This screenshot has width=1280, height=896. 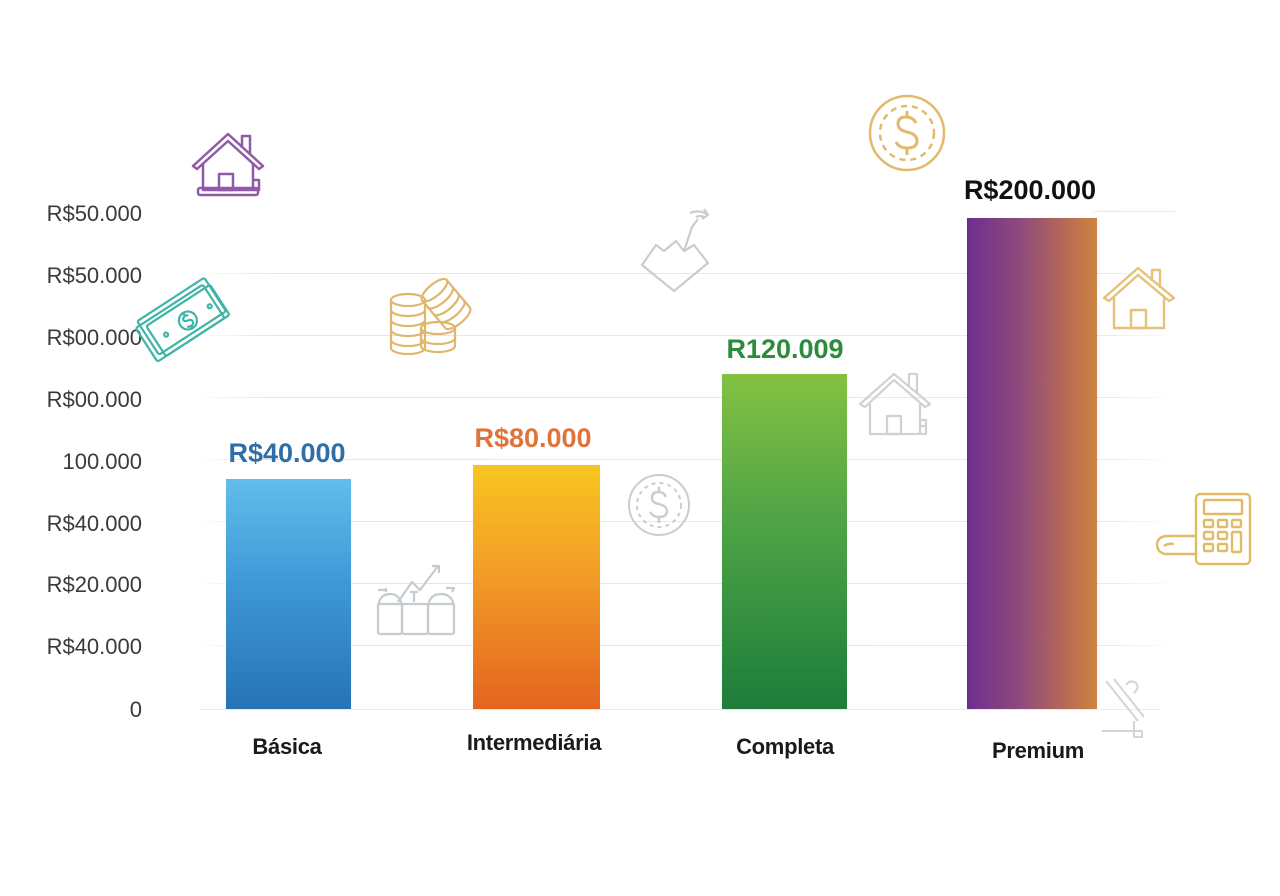 What do you see at coordinates (94, 584) in the screenshot?
I see `y-tick-label: R$20.000` at bounding box center [94, 584].